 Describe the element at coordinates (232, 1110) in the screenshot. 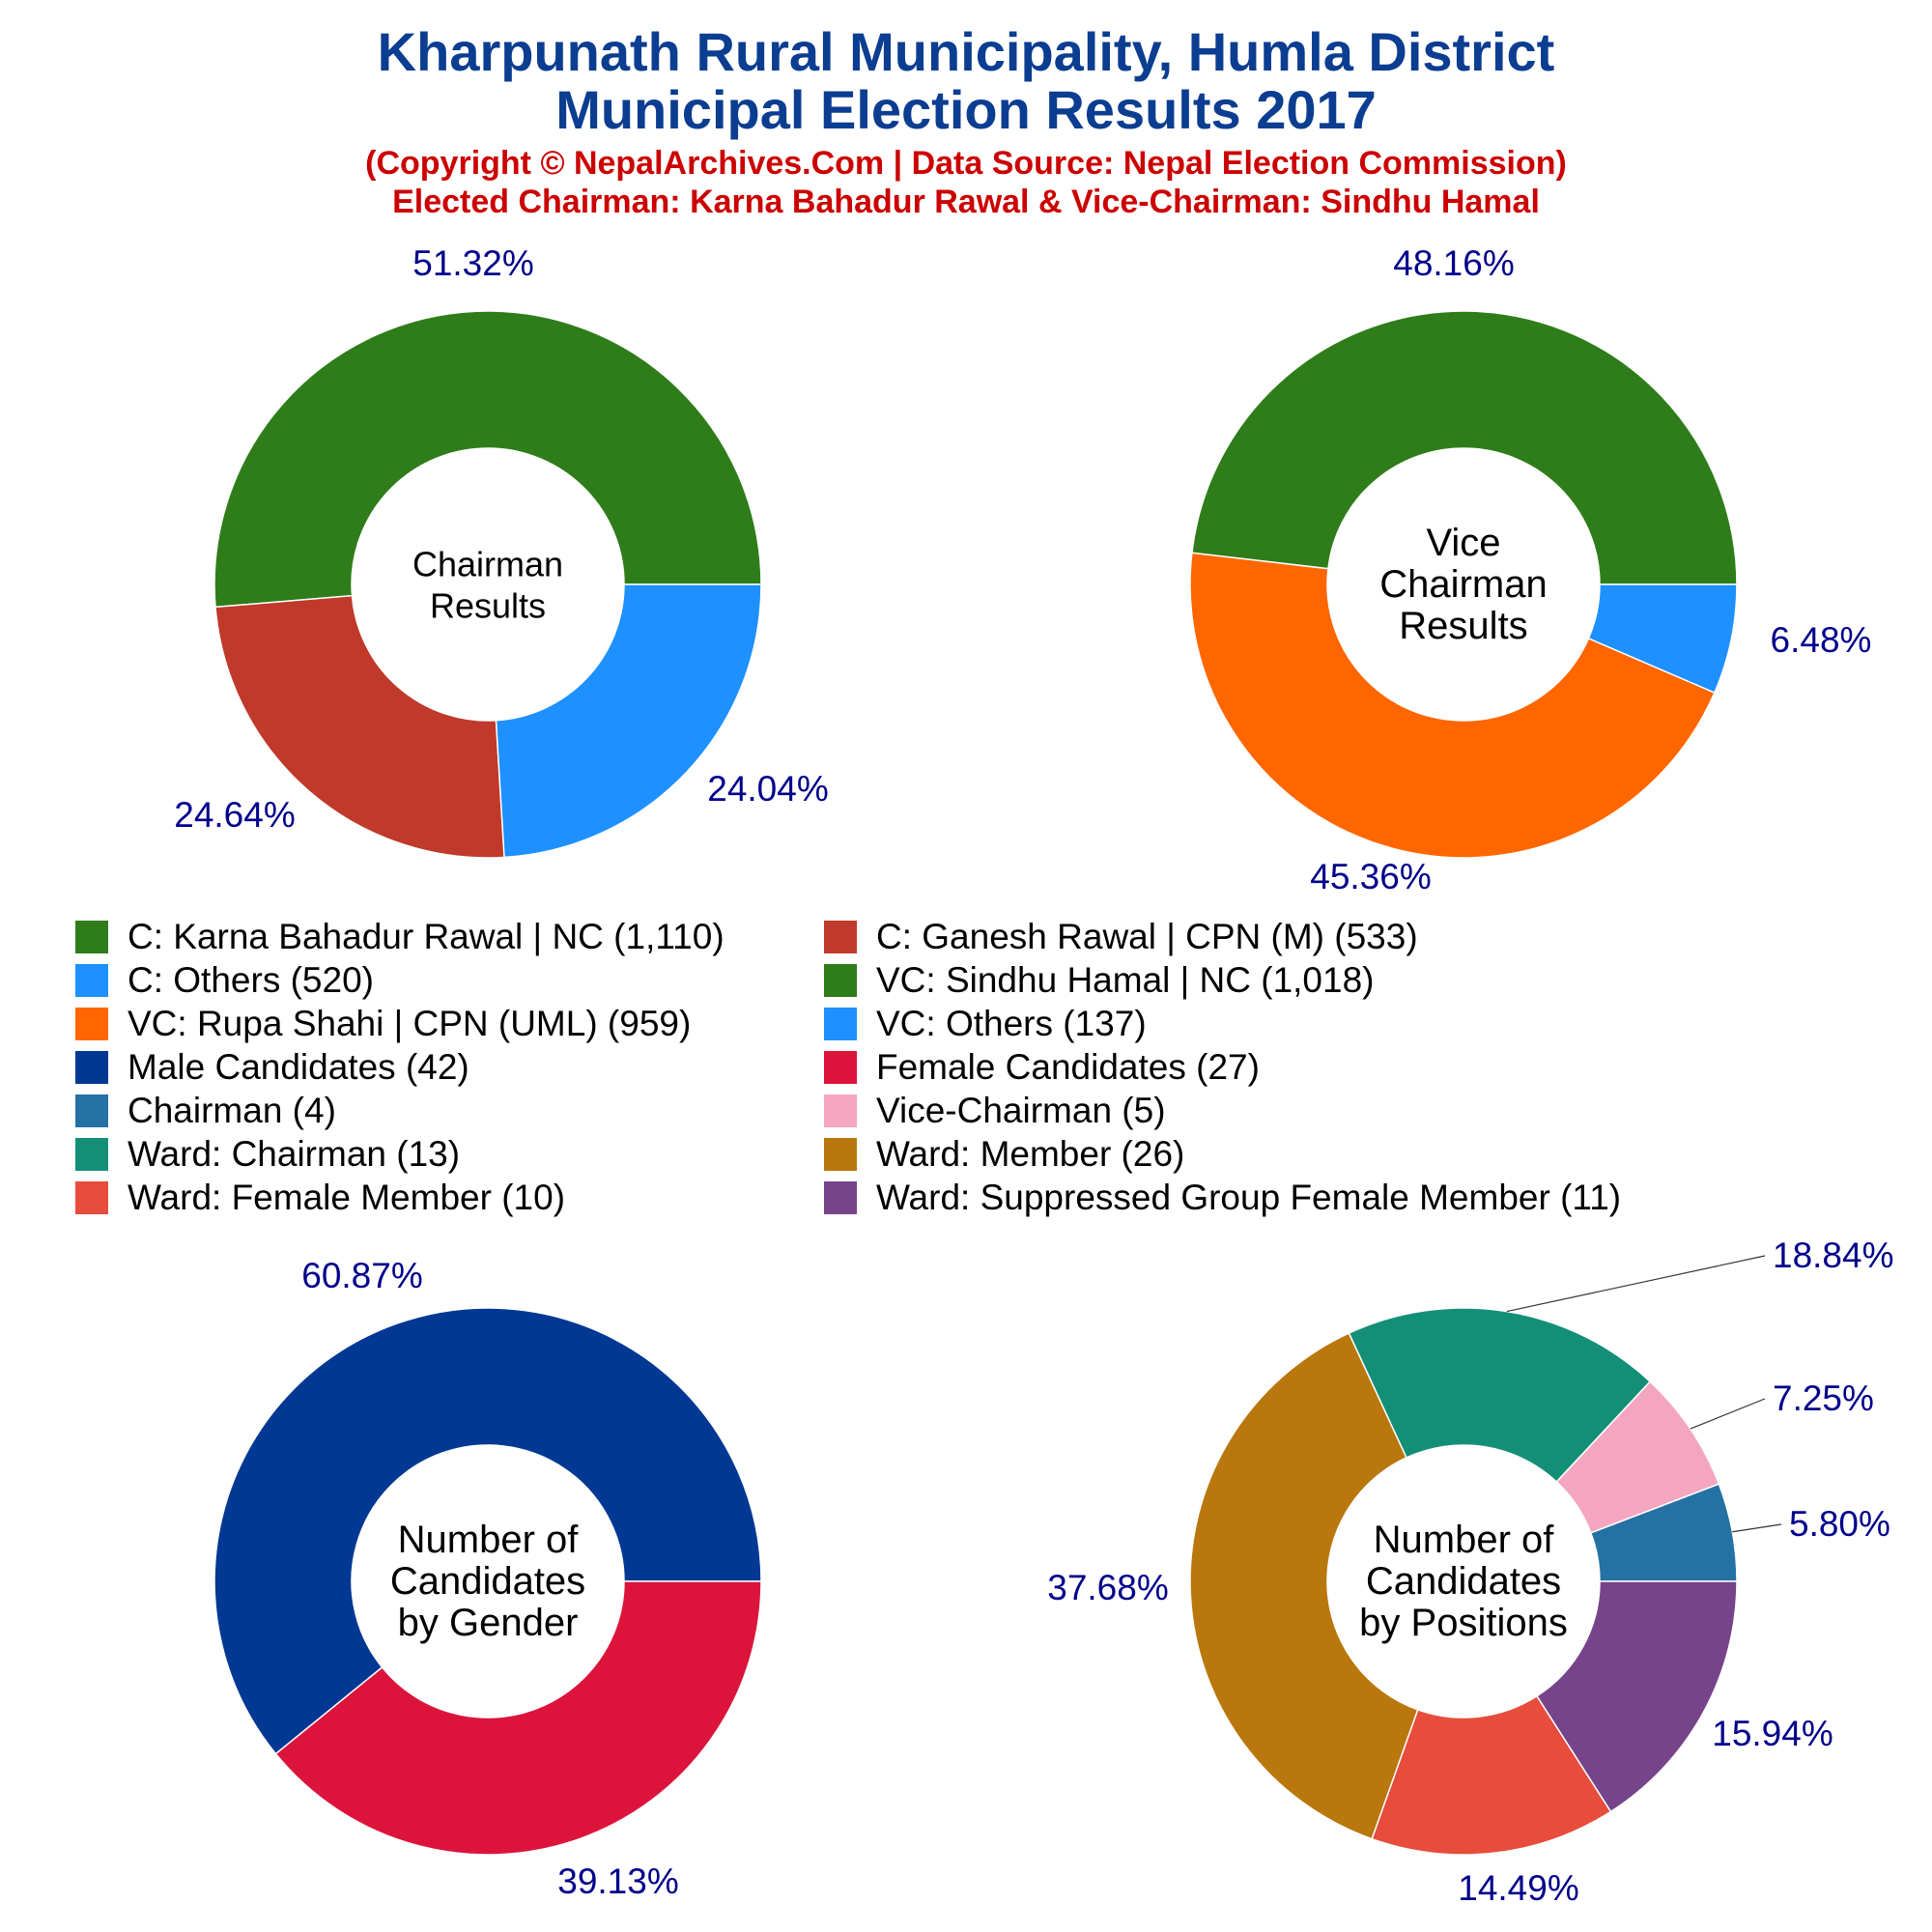

I see `legend-label: Chairman (4)` at that location.